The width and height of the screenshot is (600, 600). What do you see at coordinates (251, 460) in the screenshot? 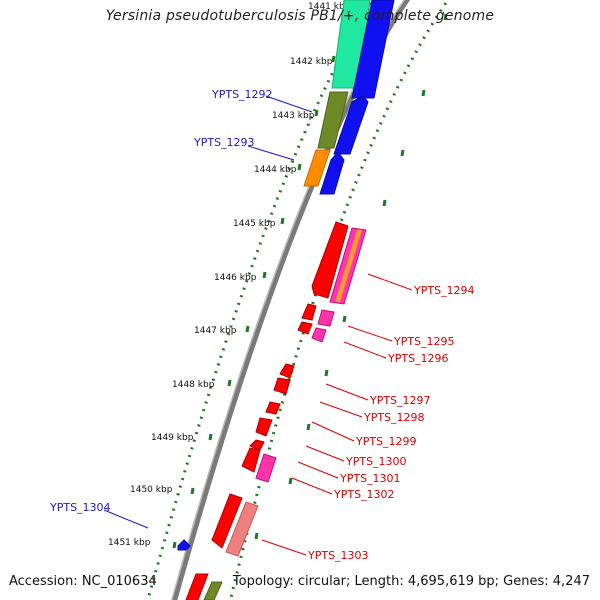
I see `gene-block-1301-big` at bounding box center [251, 460].